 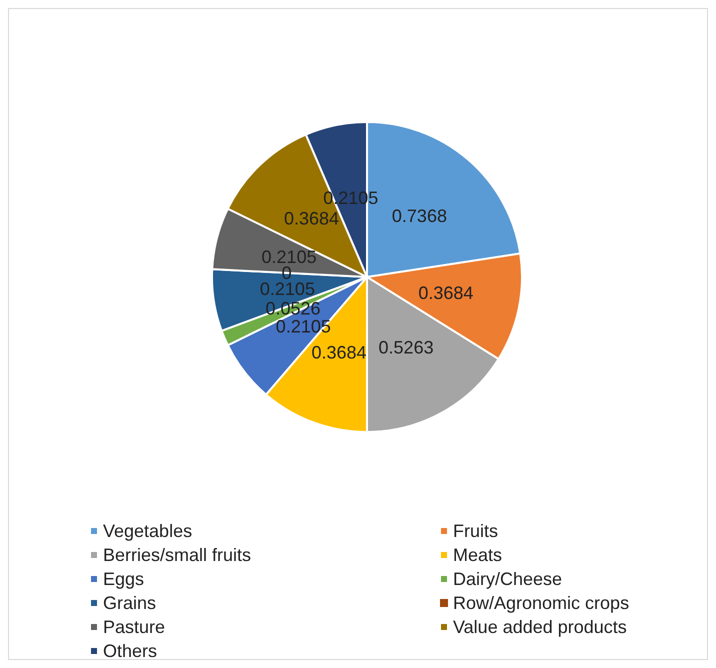 What do you see at coordinates (477, 555) in the screenshot?
I see `legend-label: Meats` at bounding box center [477, 555].